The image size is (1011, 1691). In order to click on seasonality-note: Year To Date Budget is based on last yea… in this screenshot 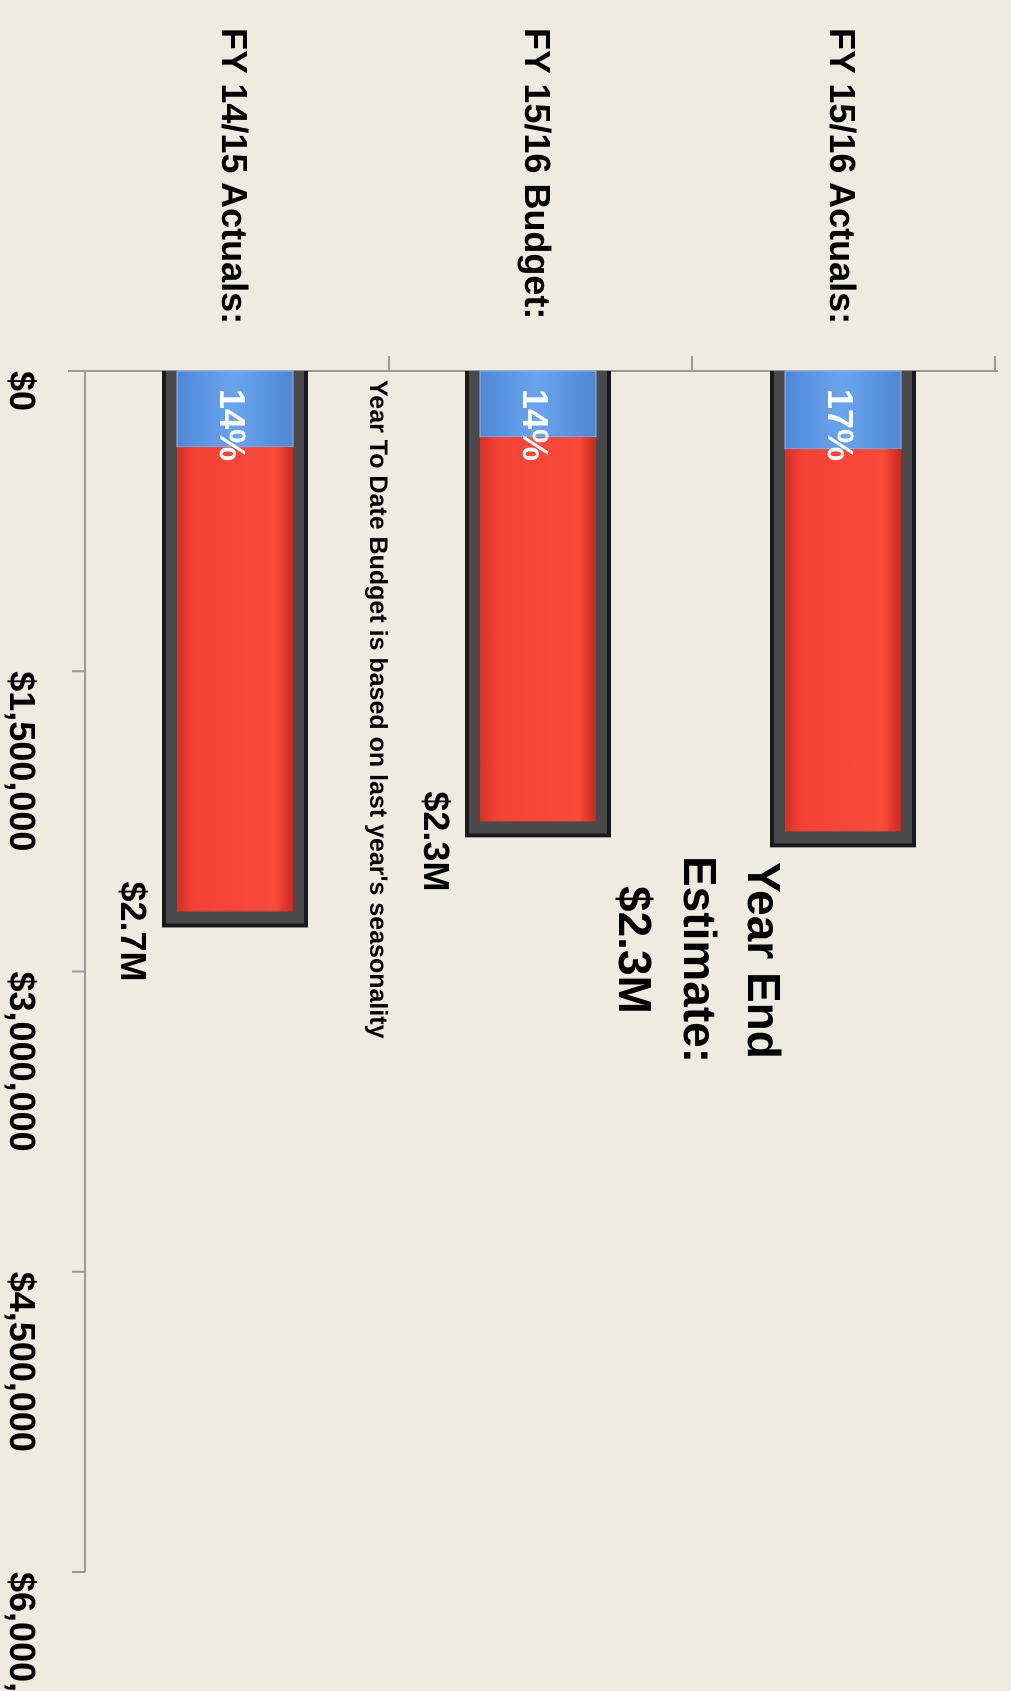, I will do `click(378, 709)`.